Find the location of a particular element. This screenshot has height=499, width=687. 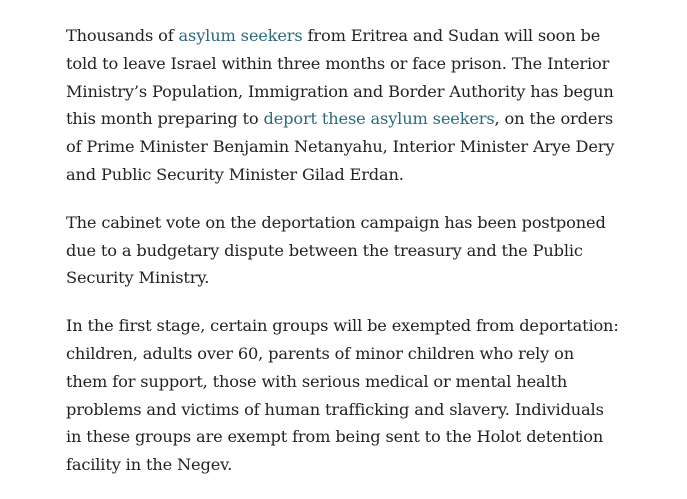

text-segment: Security Ministry. is located at coordinates (138, 278).